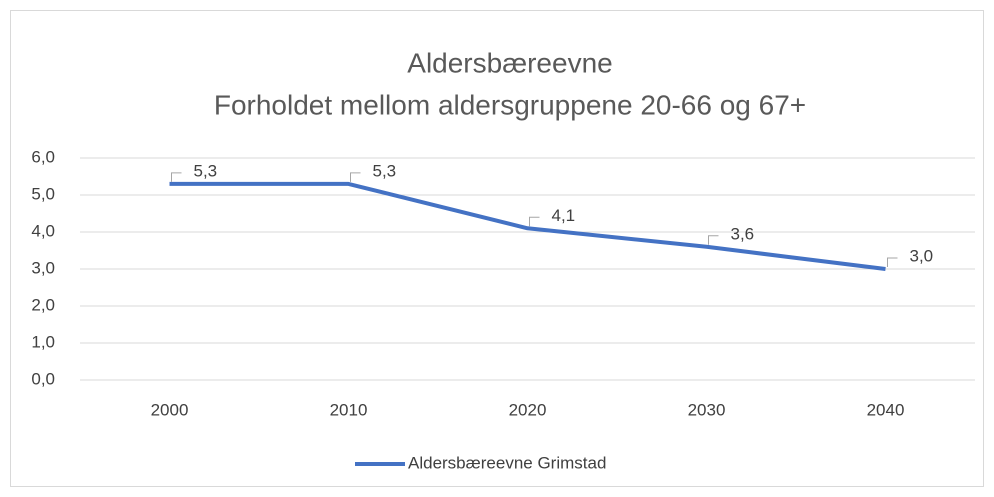  I want to click on chart-title: Aldersbæreevne, so click(509, 62).